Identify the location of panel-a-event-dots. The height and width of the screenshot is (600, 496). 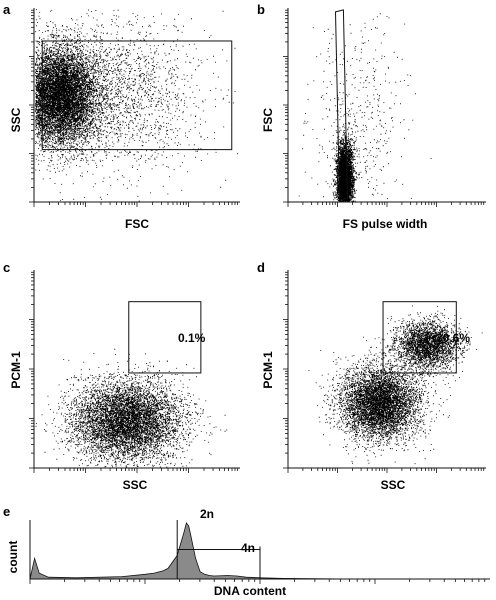
(137, 105).